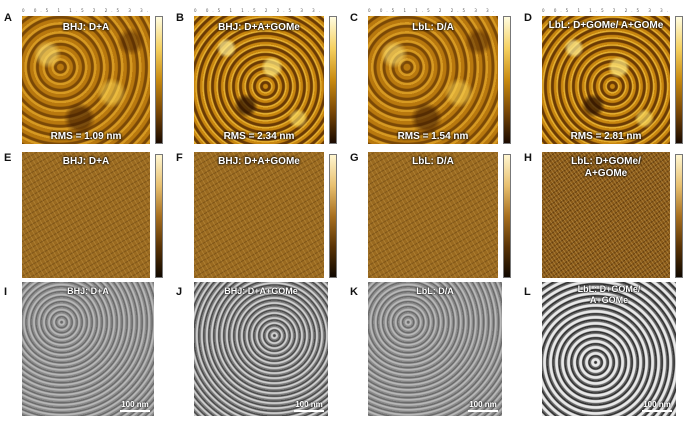 This screenshot has width=692, height=428. What do you see at coordinates (6, 292) in the screenshot?
I see `panel-letter: I` at bounding box center [6, 292].